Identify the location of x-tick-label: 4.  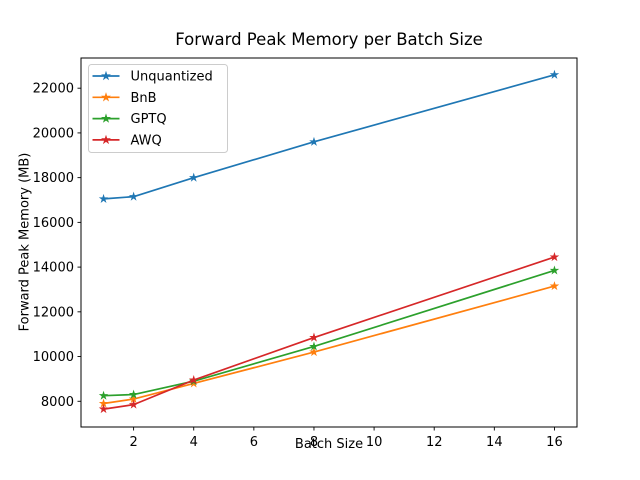
(194, 442).